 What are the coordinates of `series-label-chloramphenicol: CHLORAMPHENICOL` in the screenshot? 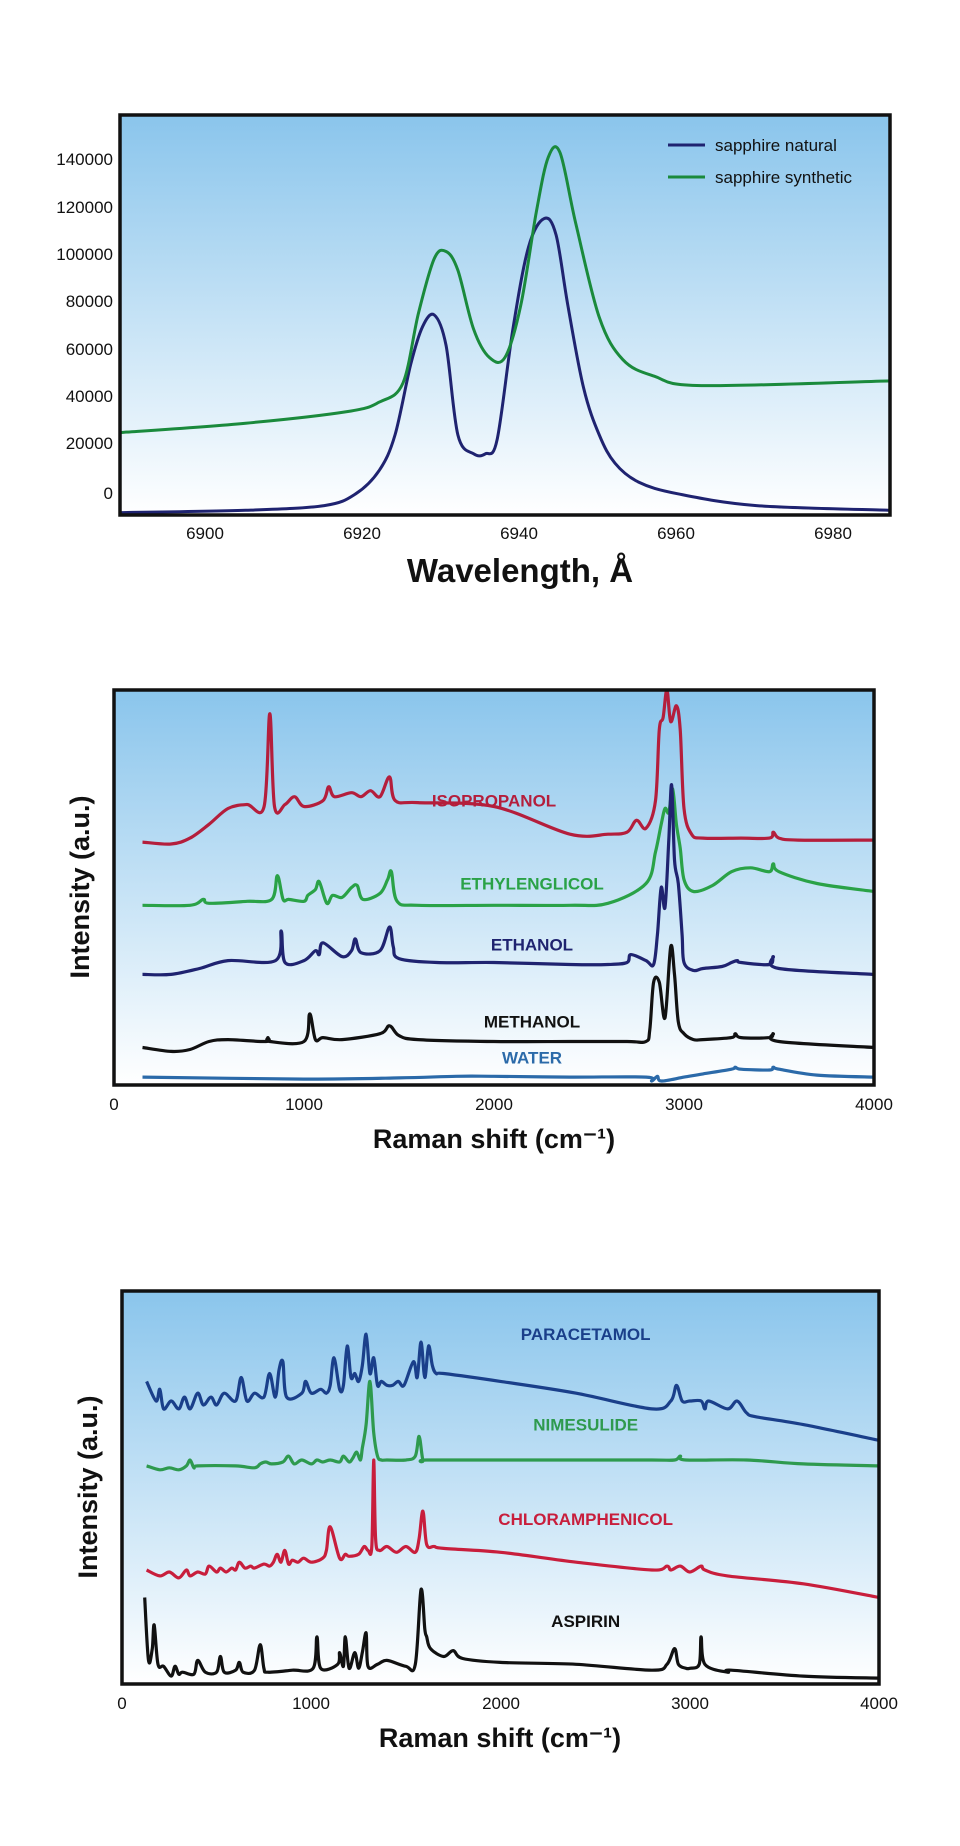 It's located at (585, 1519).